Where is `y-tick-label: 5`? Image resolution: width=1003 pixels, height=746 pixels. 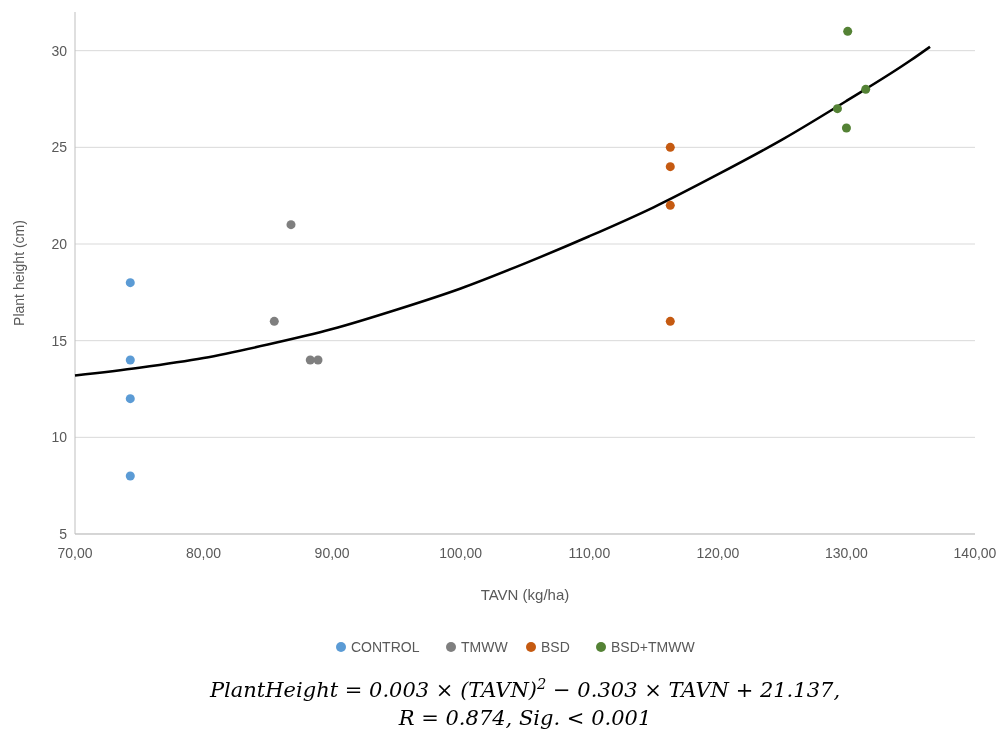
y-tick-label: 5 is located at coordinates (63, 534).